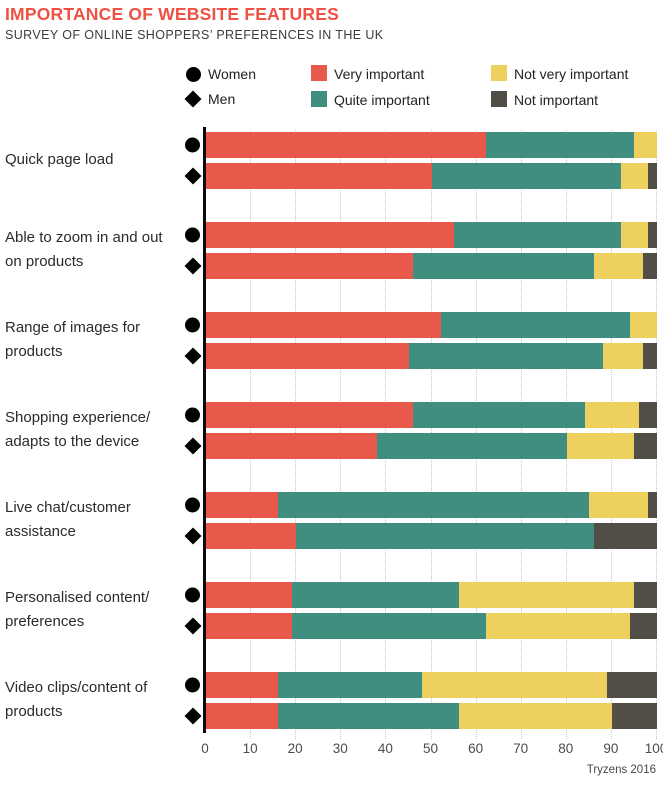 The height and width of the screenshot is (790, 663). What do you see at coordinates (232, 74) in the screenshot?
I see `legend-label-women: Women` at bounding box center [232, 74].